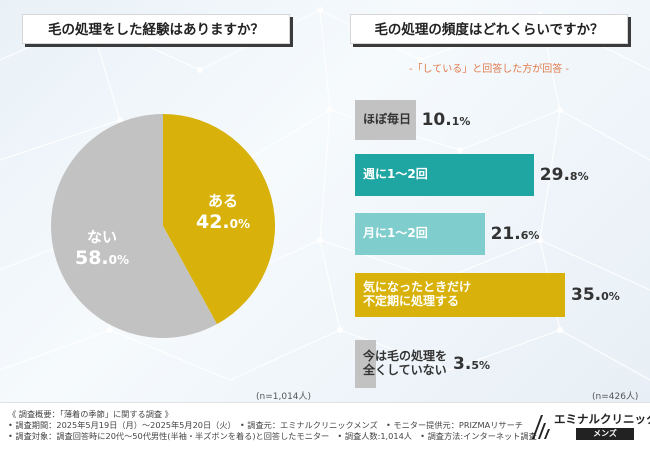 This screenshot has height=450, width=650. I want to click on bar-row-3: 気になったときだけ 不定期に処理する 35.0%, so click(500, 295).